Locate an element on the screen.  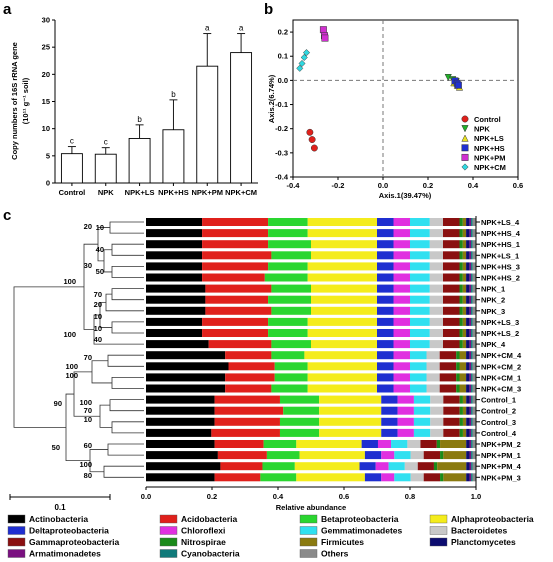
panel-c-legend-label: Gemmatimonadetes is located at coordinates (362, 531).